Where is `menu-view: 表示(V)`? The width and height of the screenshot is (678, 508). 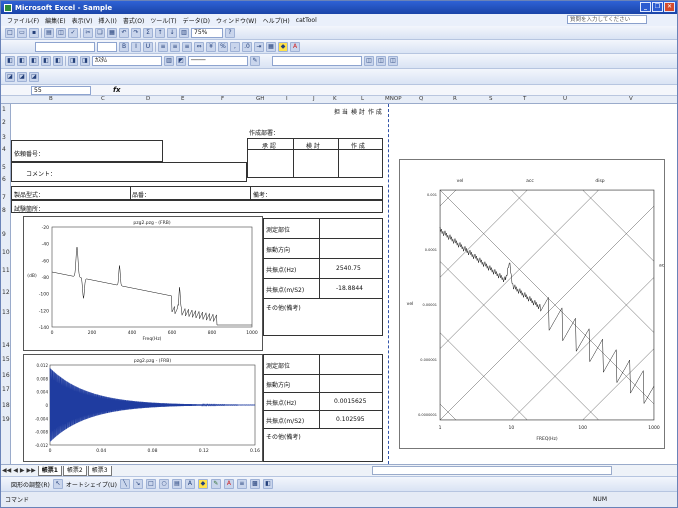 menu-view: 表示(V) is located at coordinates (82, 21).